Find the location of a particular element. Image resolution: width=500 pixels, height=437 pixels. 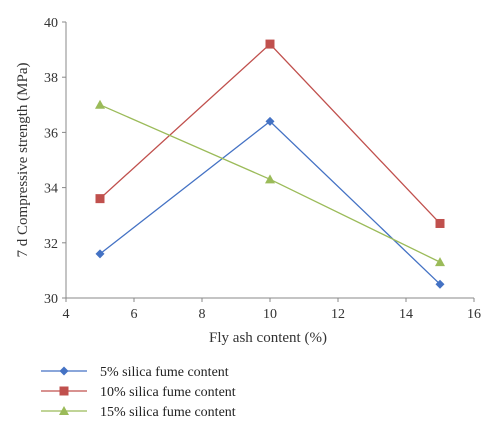

x-tick-label: 6 is located at coordinates (134, 314).